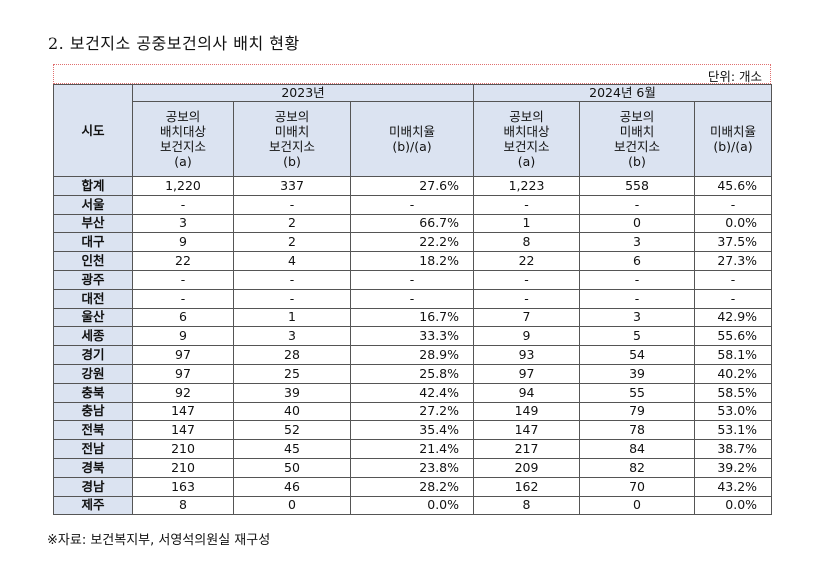  Describe the element at coordinates (292, 449) in the screenshot. I see `cell-unassigned-2023: 45` at that location.